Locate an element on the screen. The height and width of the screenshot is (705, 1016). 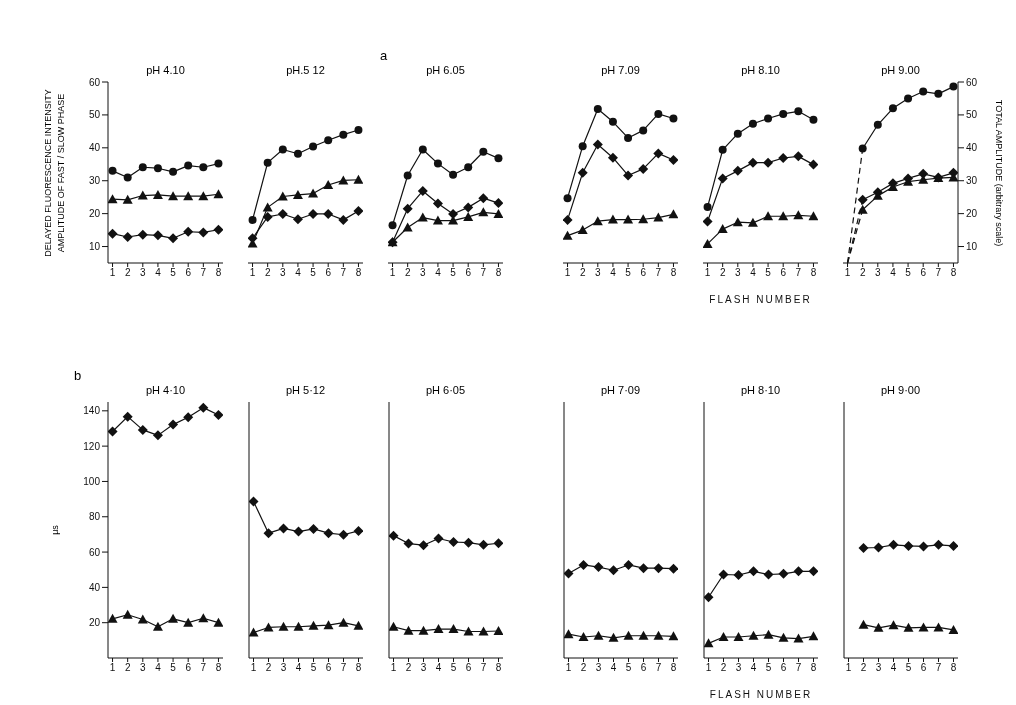
y2-tick-label: 40 is located at coordinates (972, 148).